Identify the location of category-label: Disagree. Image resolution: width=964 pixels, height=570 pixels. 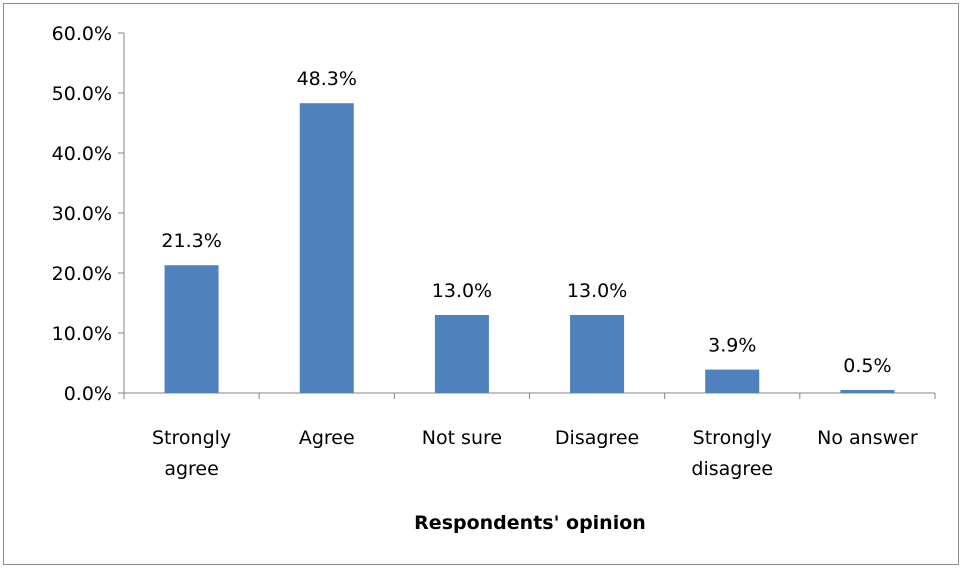
(597, 438).